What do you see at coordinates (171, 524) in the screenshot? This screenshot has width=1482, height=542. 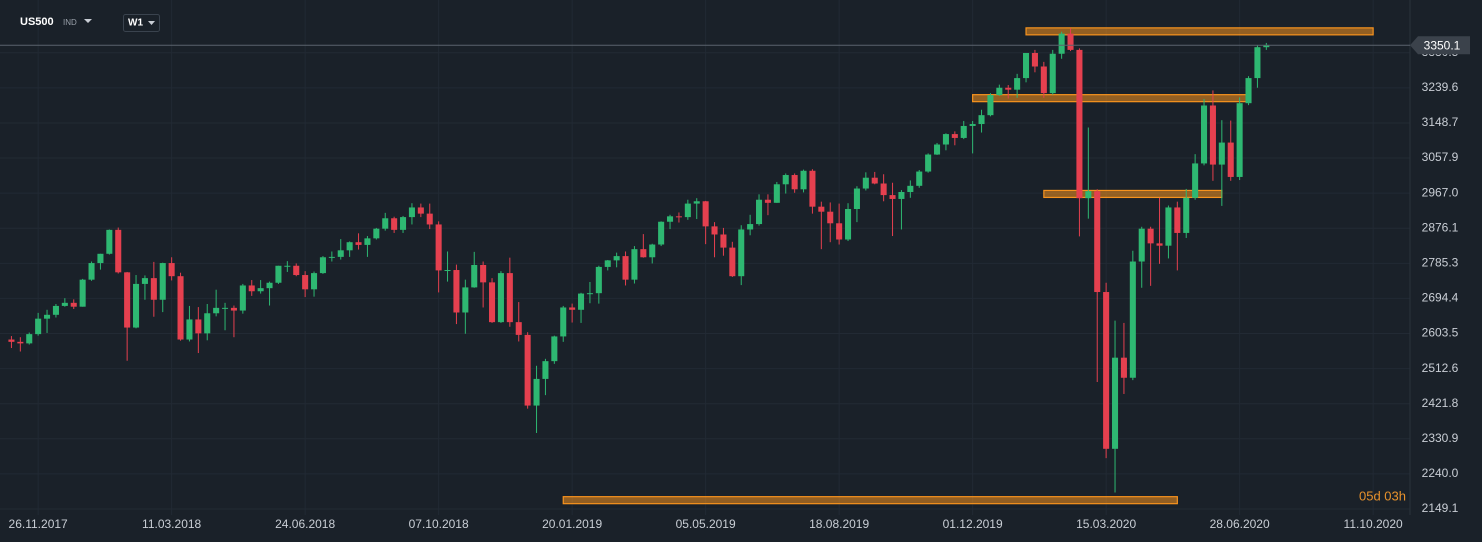 I see `x-tick-label: 11.03.2018` at bounding box center [171, 524].